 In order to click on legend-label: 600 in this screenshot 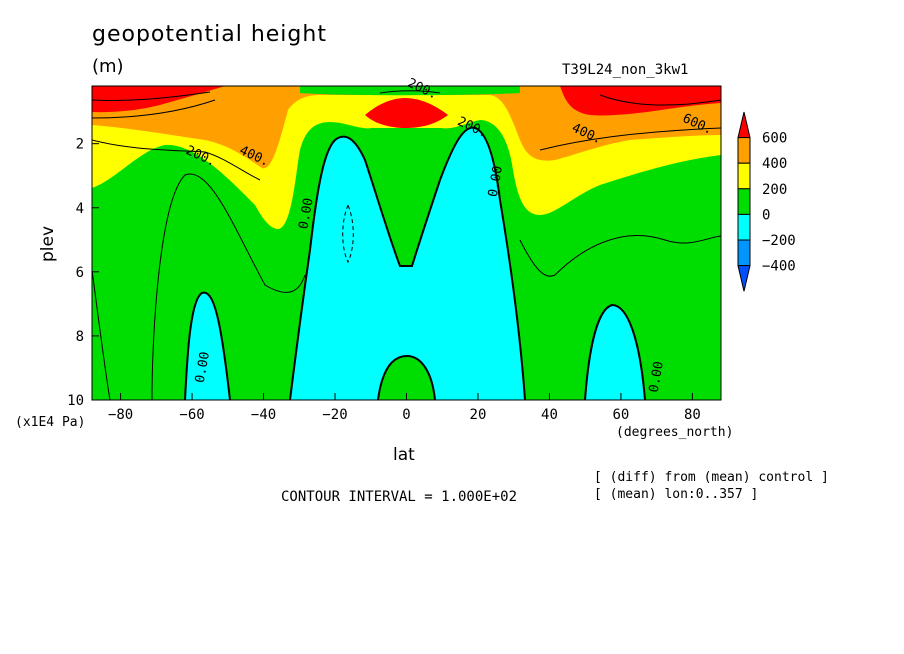, I will do `click(774, 139)`.